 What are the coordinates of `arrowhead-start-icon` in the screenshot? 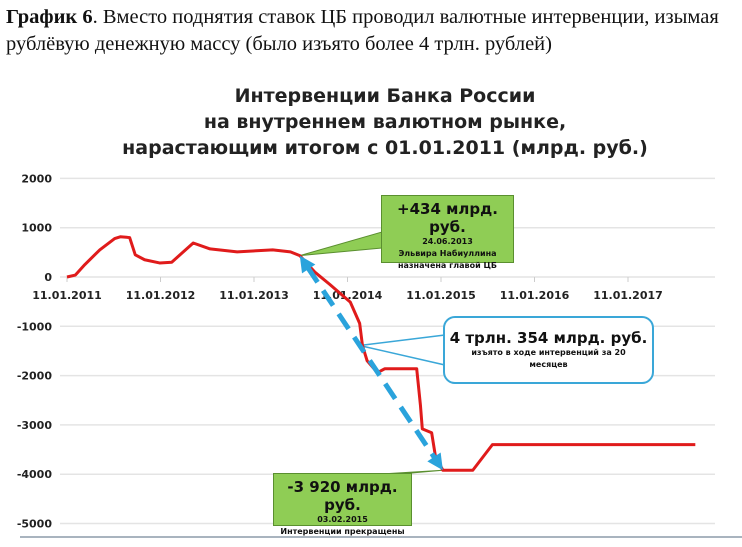 It's located at (307, 264).